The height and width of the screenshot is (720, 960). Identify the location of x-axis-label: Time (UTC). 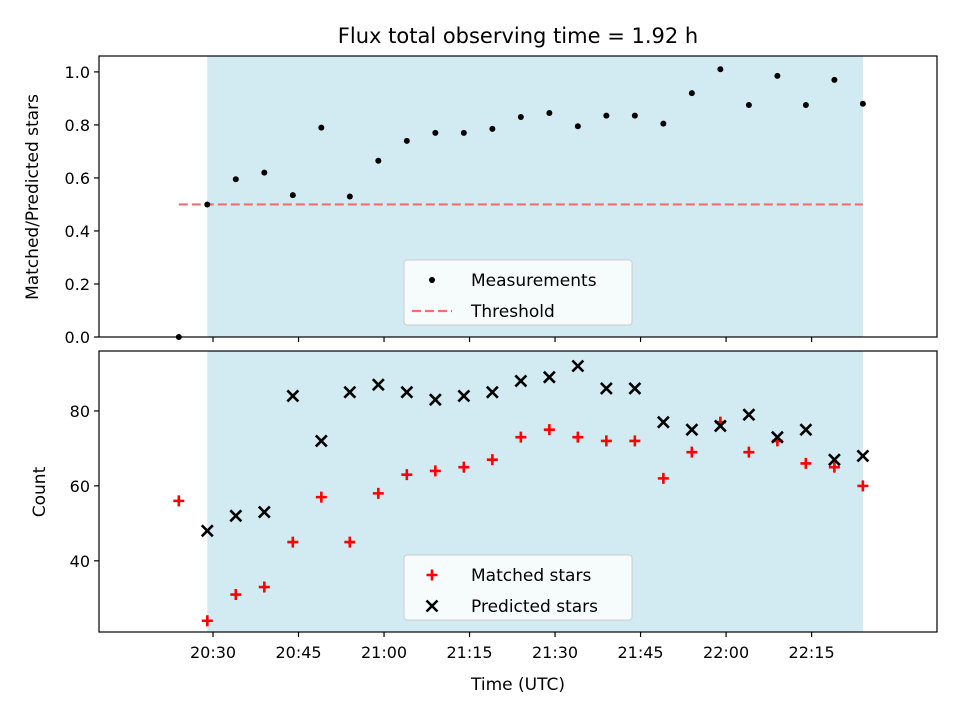
(517, 685).